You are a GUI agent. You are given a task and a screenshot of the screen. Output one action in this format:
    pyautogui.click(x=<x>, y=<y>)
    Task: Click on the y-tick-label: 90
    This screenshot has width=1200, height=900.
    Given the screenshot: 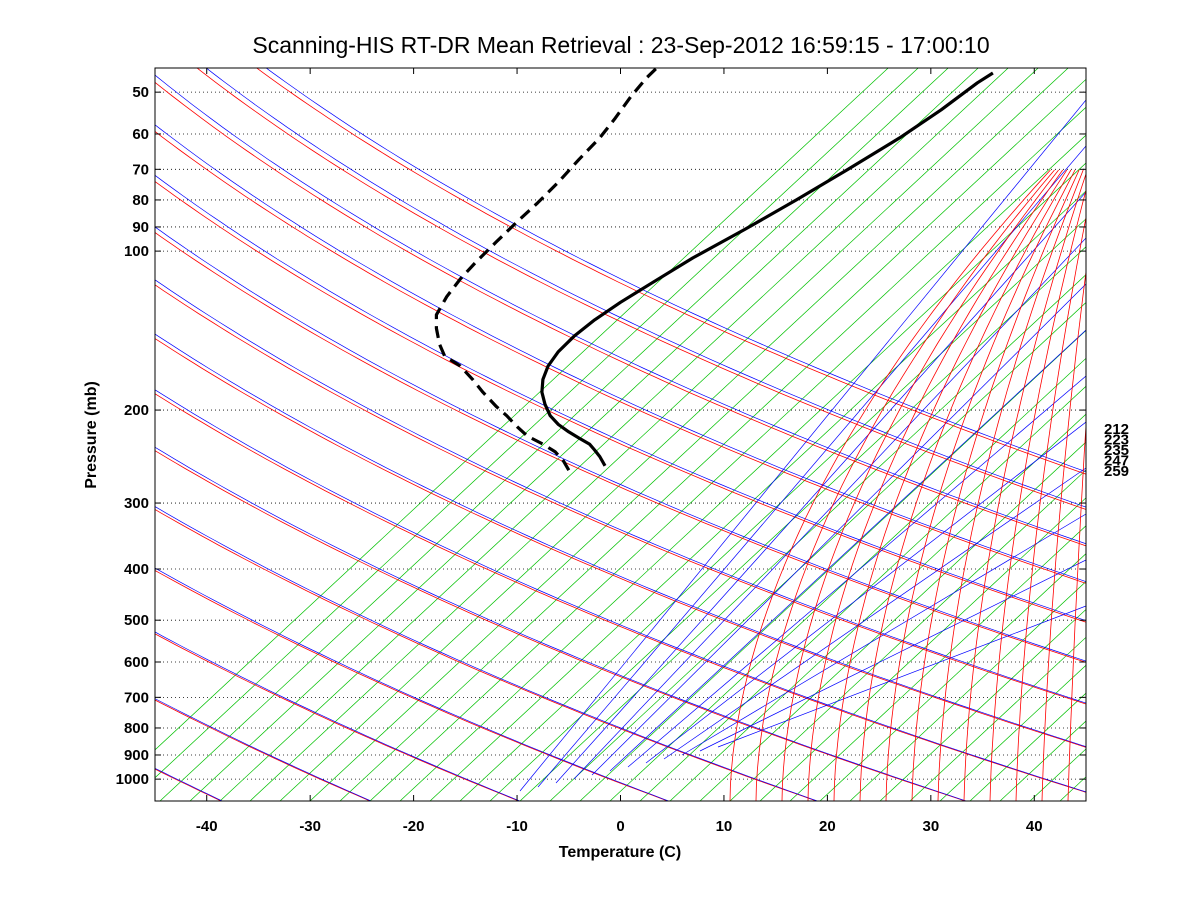 What is the action you would take?
    pyautogui.click(x=140, y=227)
    